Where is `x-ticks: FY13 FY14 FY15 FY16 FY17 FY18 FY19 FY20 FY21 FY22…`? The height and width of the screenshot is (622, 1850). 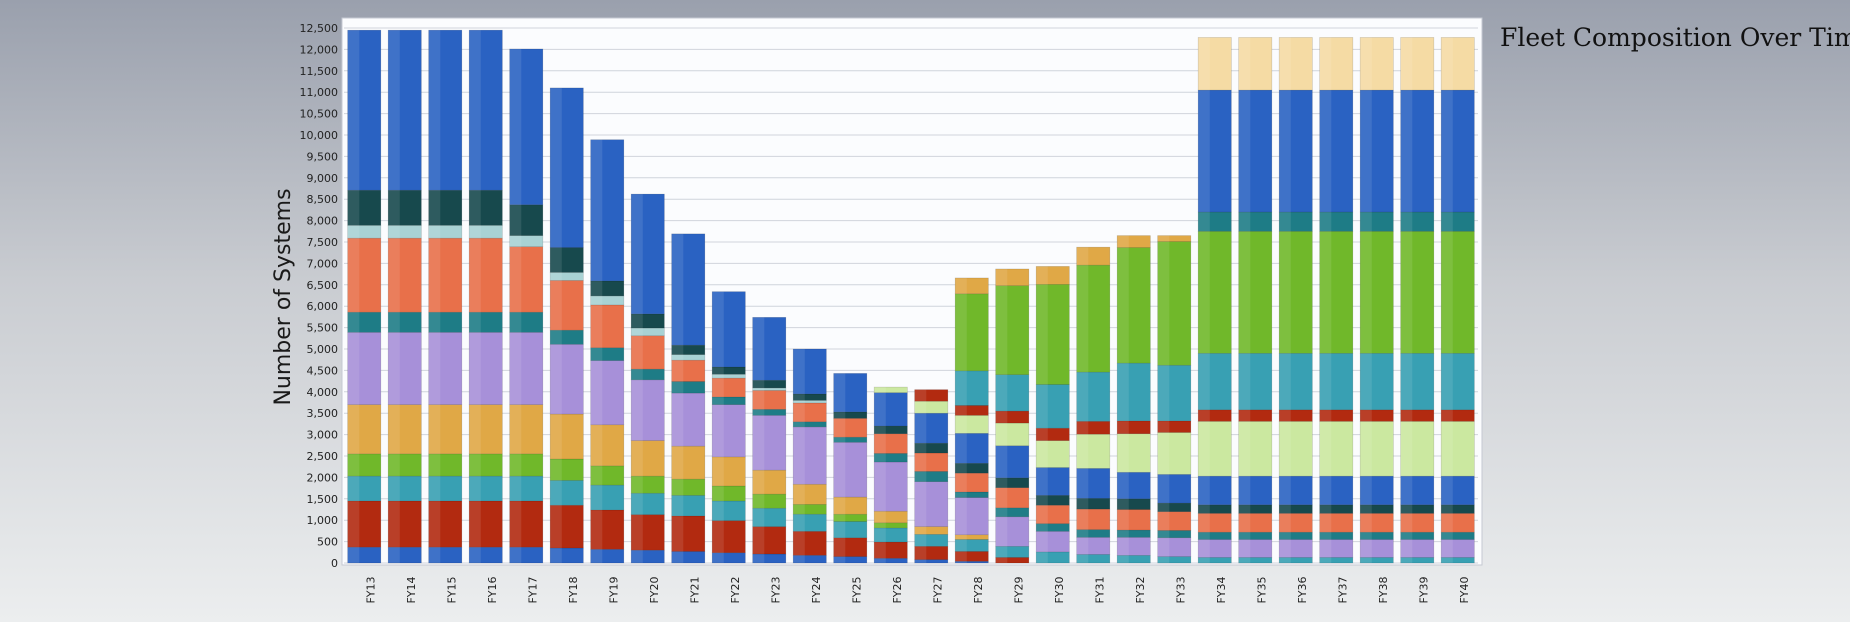
x-ticks: FY13 FY14 FY15 FY16 FY17 FY18 FY19 FY20 FY21 FY22… is located at coordinates (917, 589).